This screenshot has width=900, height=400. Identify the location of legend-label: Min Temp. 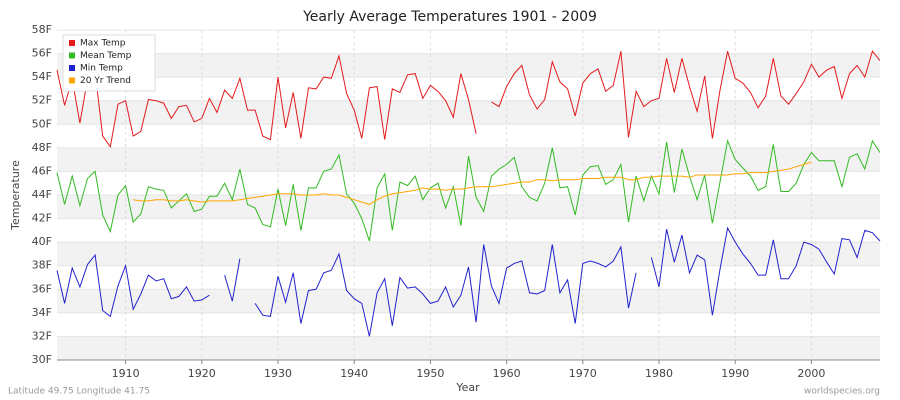
(101, 69).